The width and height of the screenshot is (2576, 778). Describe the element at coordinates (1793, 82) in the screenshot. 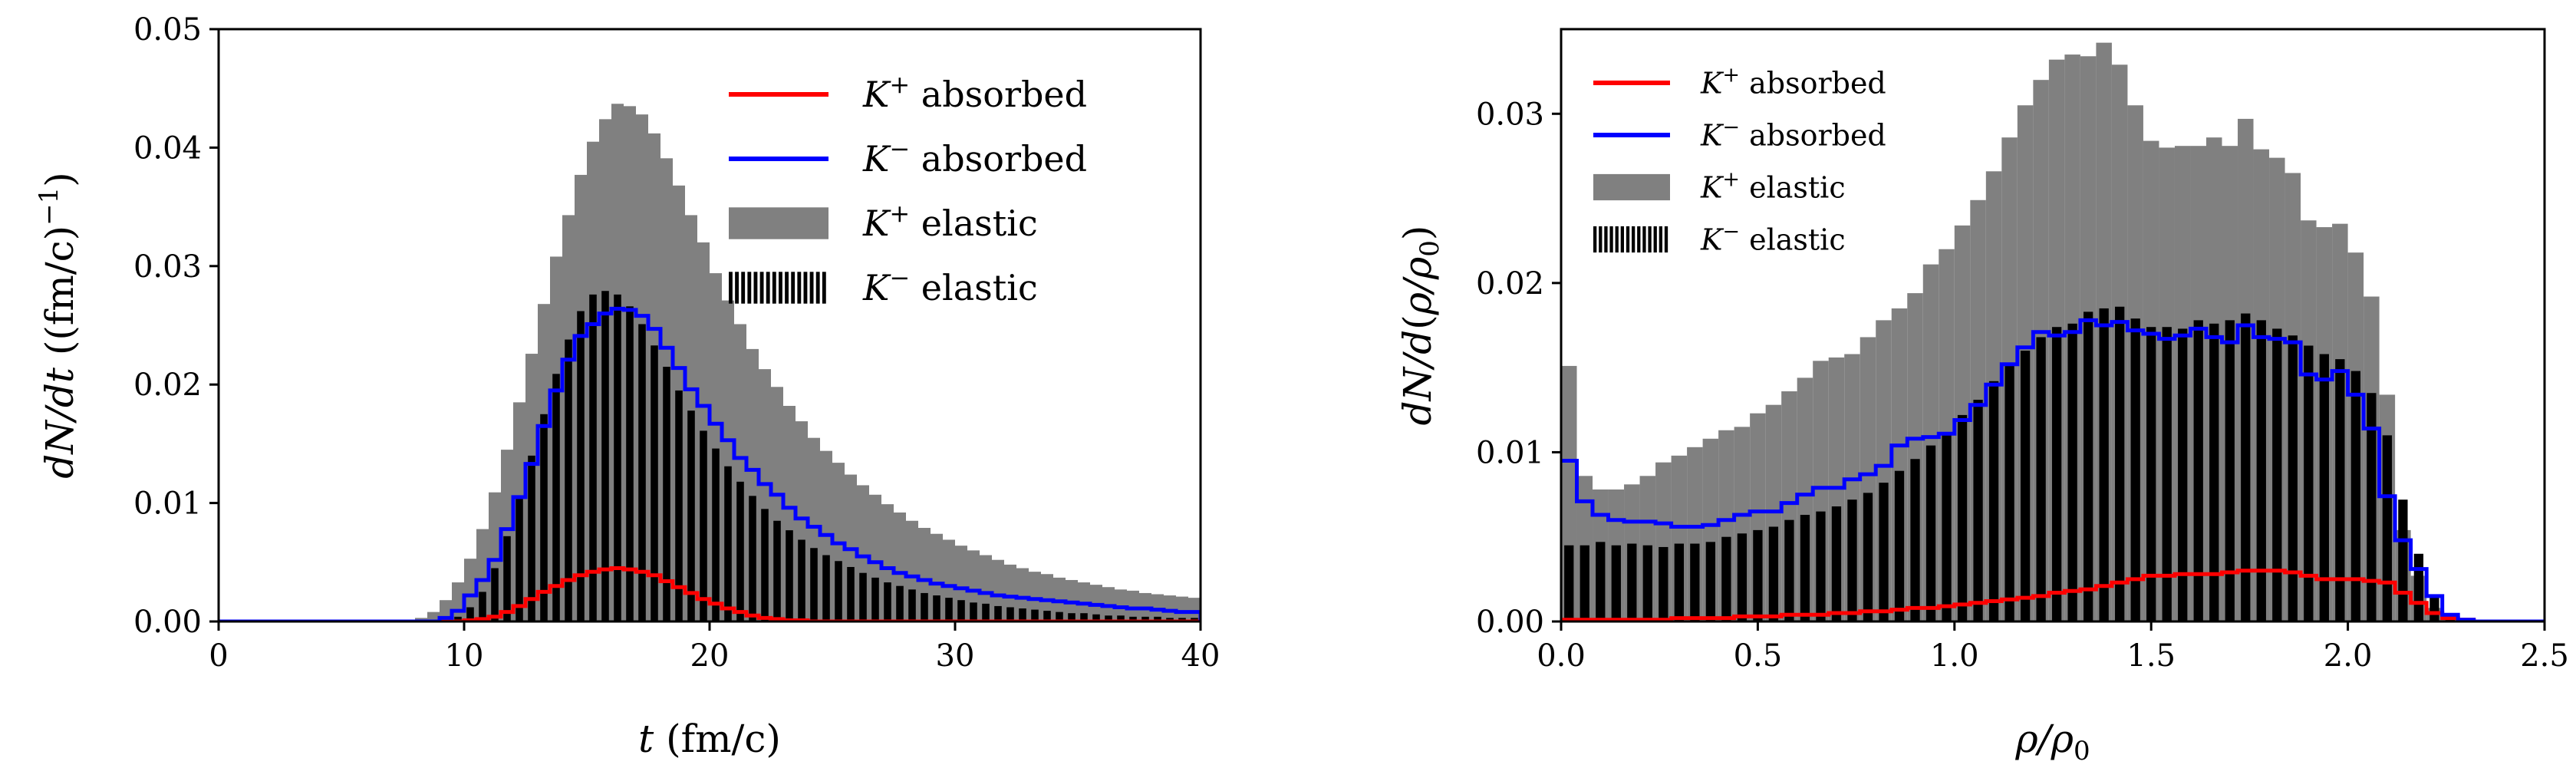

I see `legend-label-k-absorbed: K+ absorbed` at that location.